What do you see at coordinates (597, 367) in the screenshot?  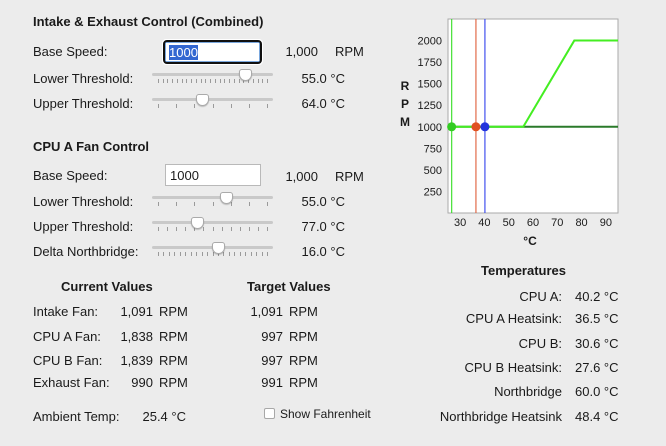 I see `temp-row-value: 27.6 °C` at bounding box center [597, 367].